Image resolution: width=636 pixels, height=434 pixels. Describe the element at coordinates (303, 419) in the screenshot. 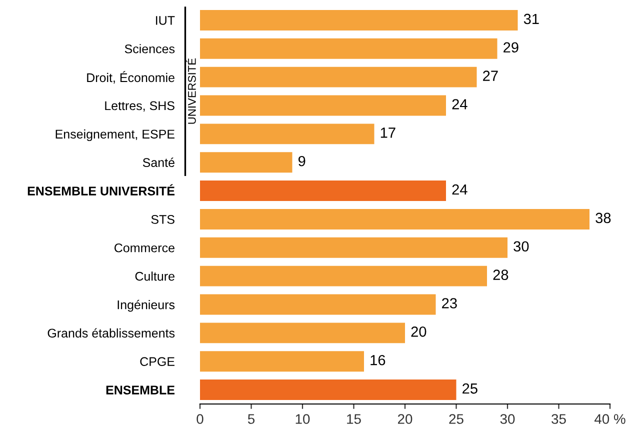

I see `x-tick-label: 10` at that location.